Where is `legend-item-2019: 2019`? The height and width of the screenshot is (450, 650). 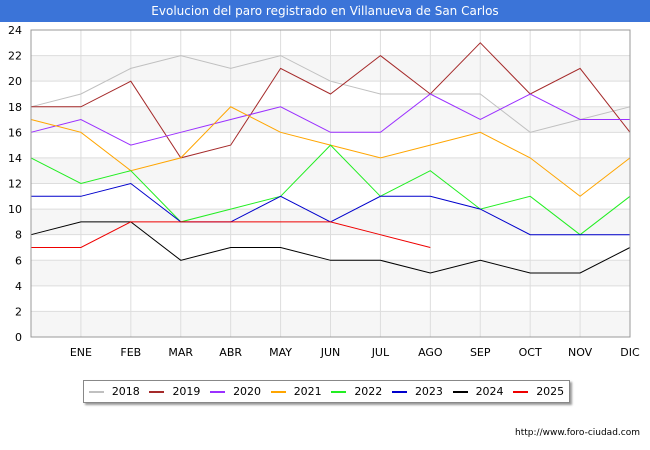
legend-item-2019: 2019 is located at coordinates (174, 391).